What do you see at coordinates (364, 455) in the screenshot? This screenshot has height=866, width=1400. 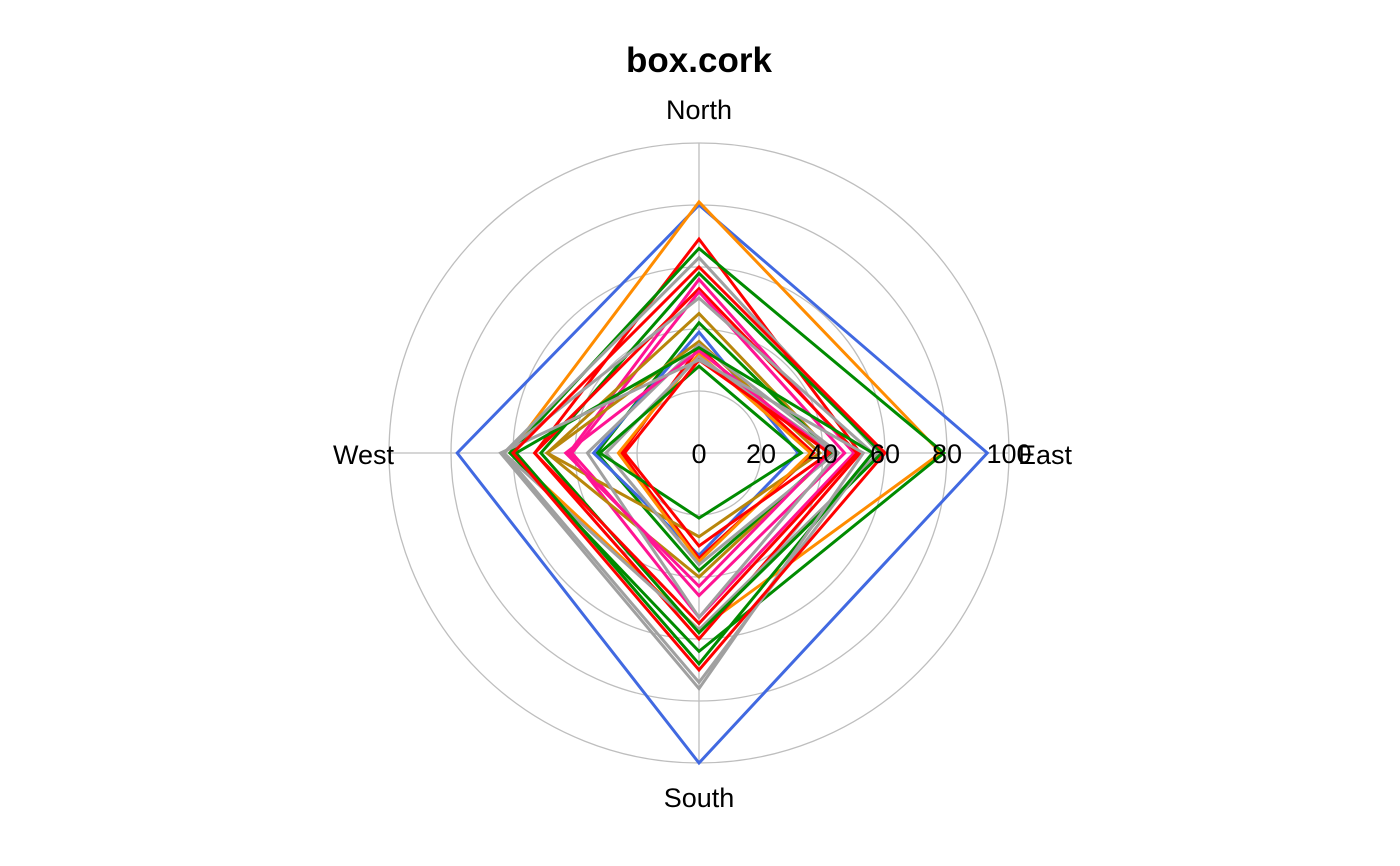 I see `axis-label-west: West` at bounding box center [364, 455].